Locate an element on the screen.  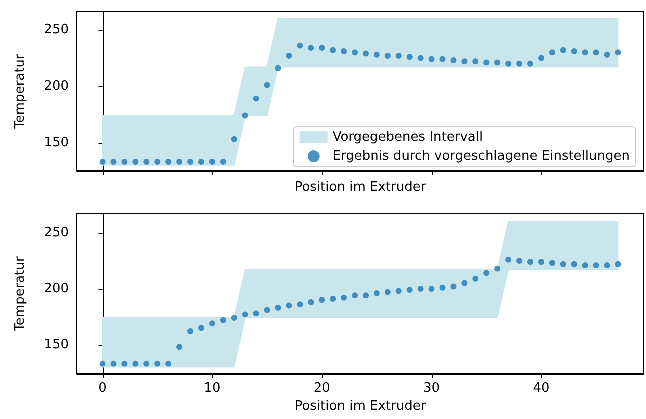
x-tick-label: 30 is located at coordinates (432, 388).